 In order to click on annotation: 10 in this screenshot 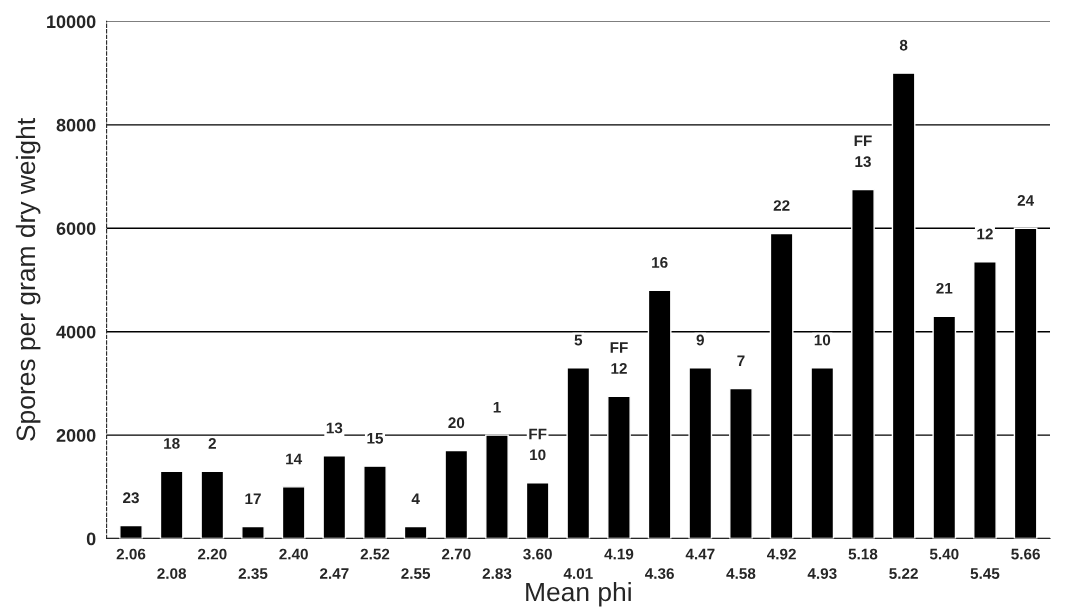, I will do `click(822, 340)`.